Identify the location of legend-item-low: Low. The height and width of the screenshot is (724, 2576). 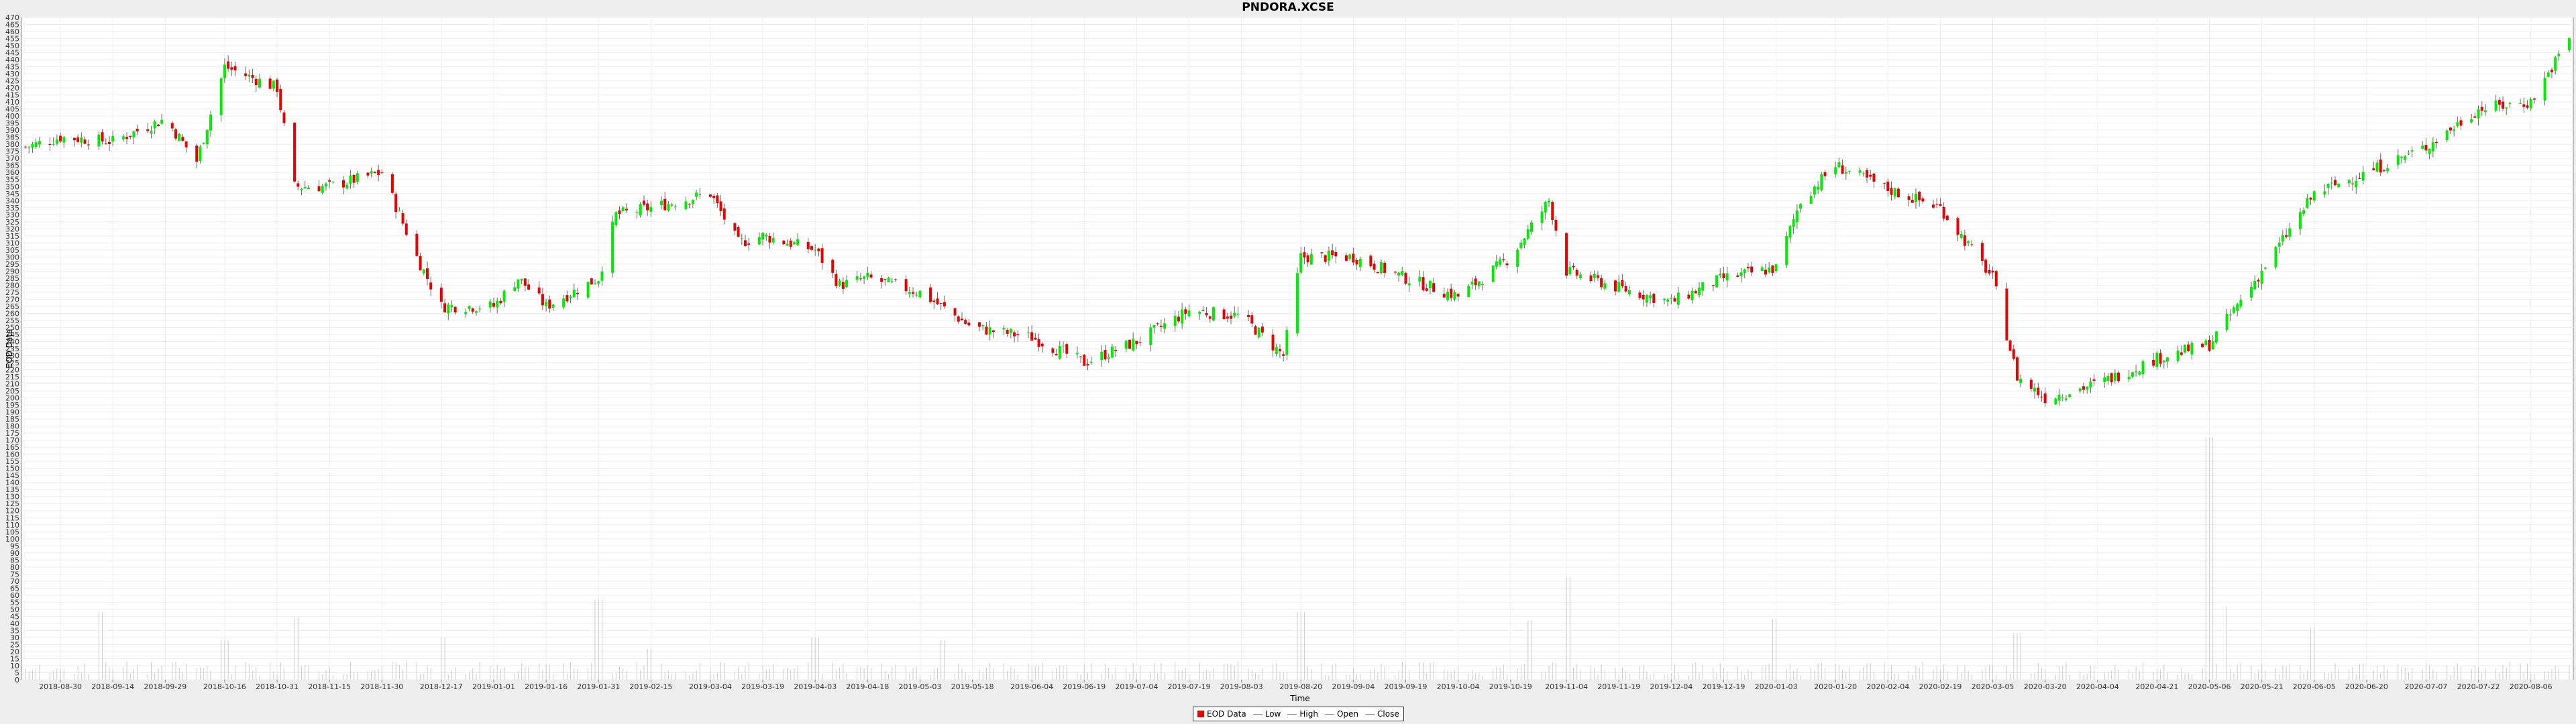
(1266, 714).